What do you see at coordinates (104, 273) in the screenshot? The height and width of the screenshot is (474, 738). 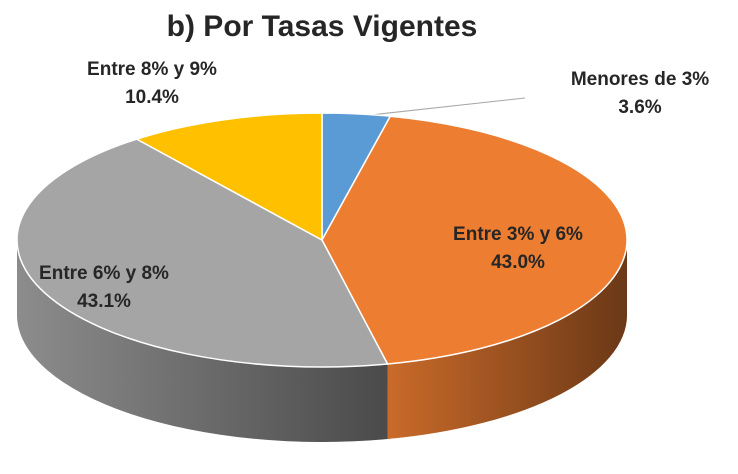 I see `data-label-name: Entre 6% y 8%` at bounding box center [104, 273].